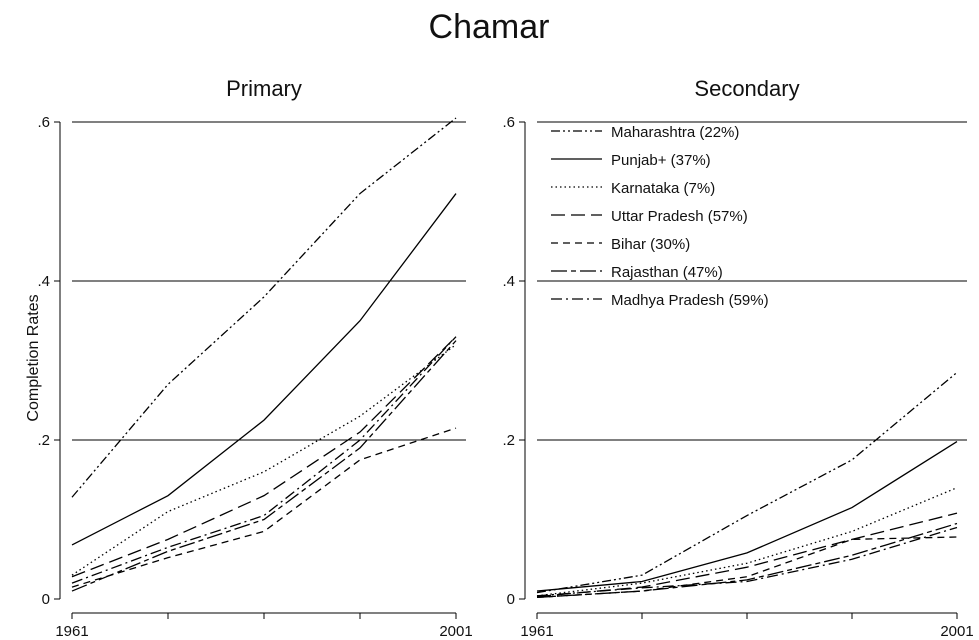  What do you see at coordinates (679, 216) in the screenshot?
I see `legend-label: Uttar Pradesh (57%)` at bounding box center [679, 216].